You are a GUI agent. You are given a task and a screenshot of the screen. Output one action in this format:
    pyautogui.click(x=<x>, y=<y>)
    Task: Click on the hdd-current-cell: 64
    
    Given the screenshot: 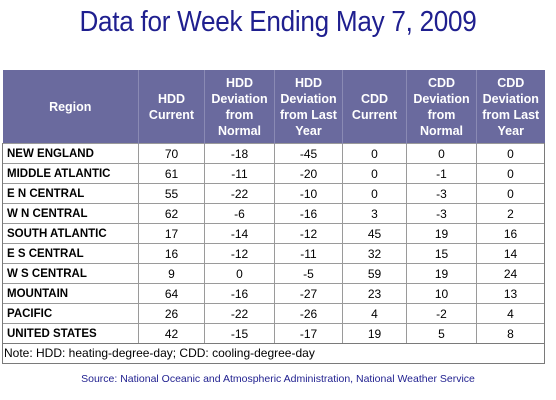 What is the action you would take?
    pyautogui.click(x=171, y=293)
    